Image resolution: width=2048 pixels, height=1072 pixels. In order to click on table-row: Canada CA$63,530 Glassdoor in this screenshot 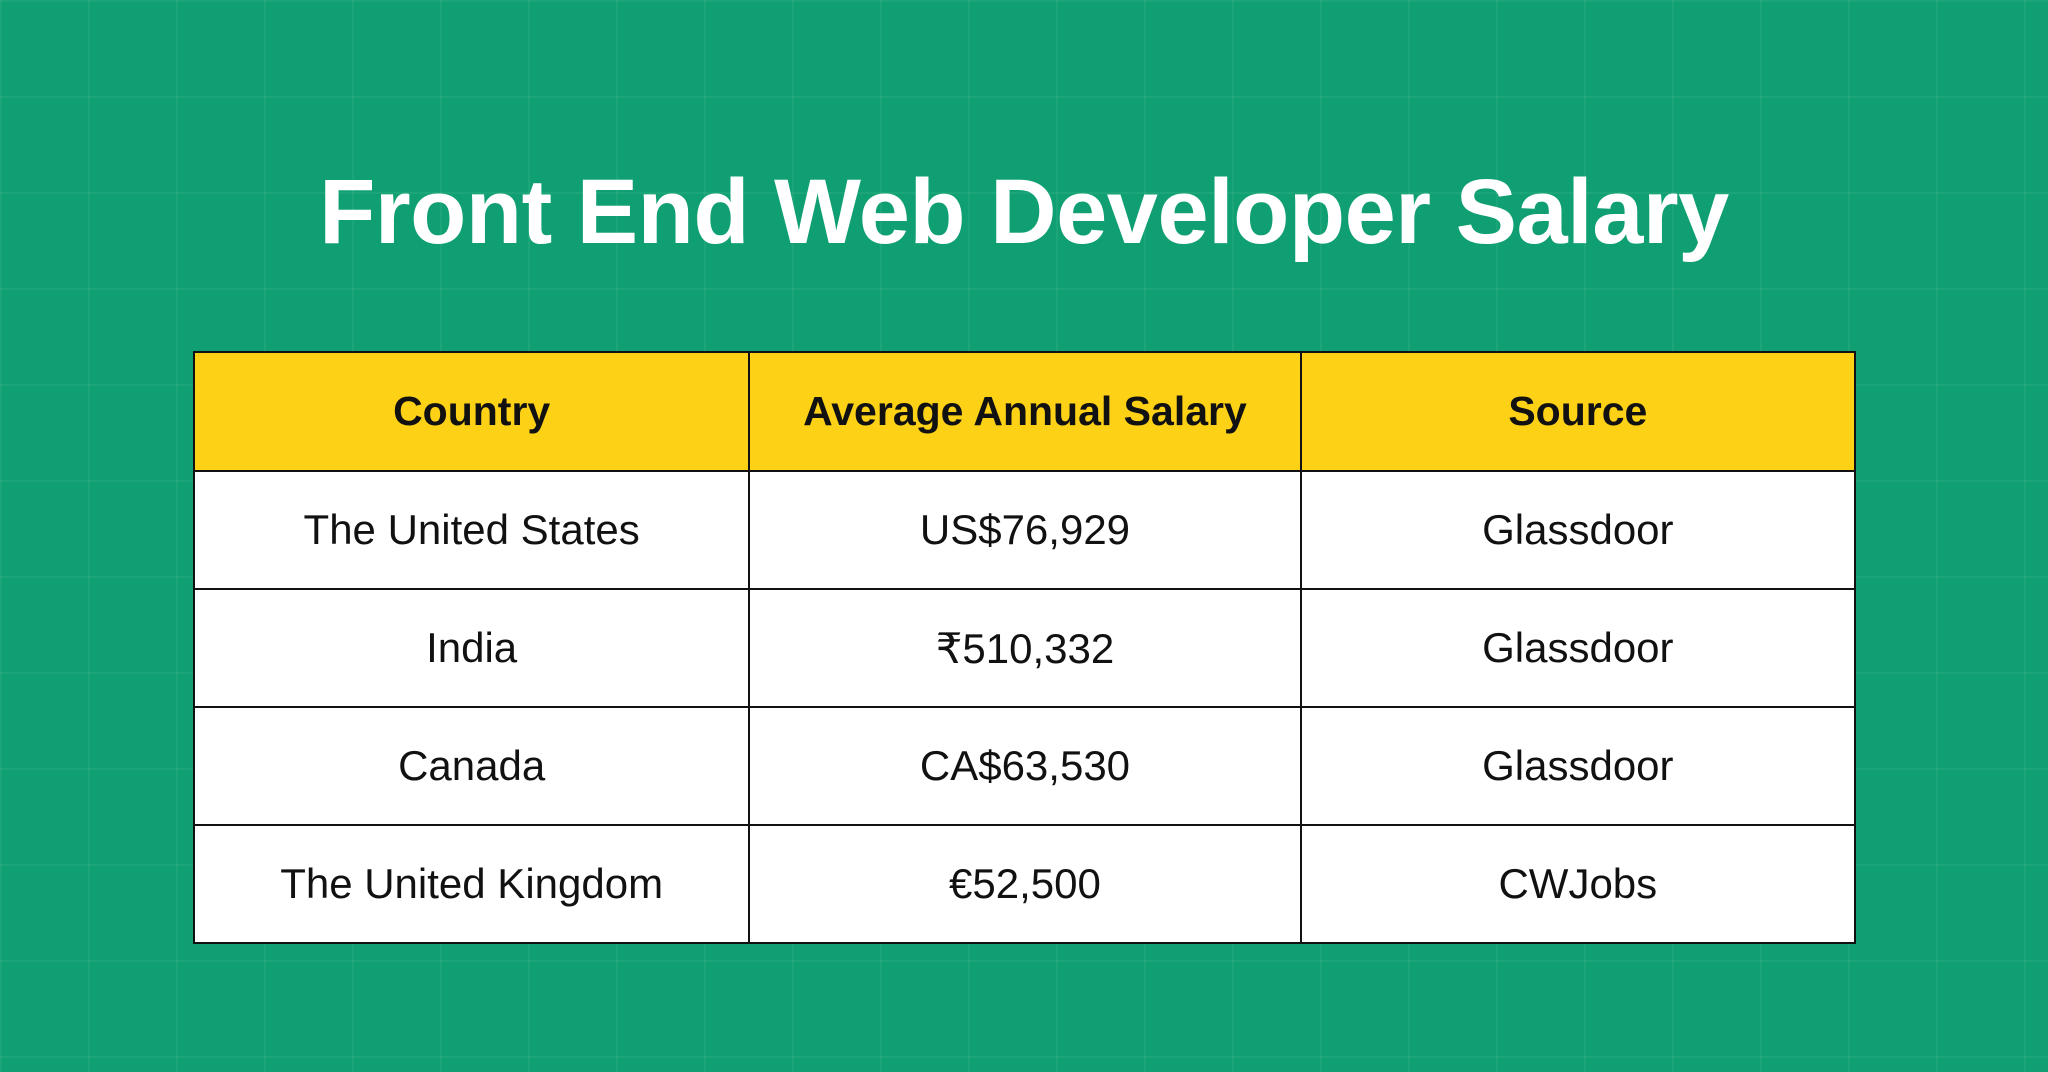, I will do `click(1024, 766)`.